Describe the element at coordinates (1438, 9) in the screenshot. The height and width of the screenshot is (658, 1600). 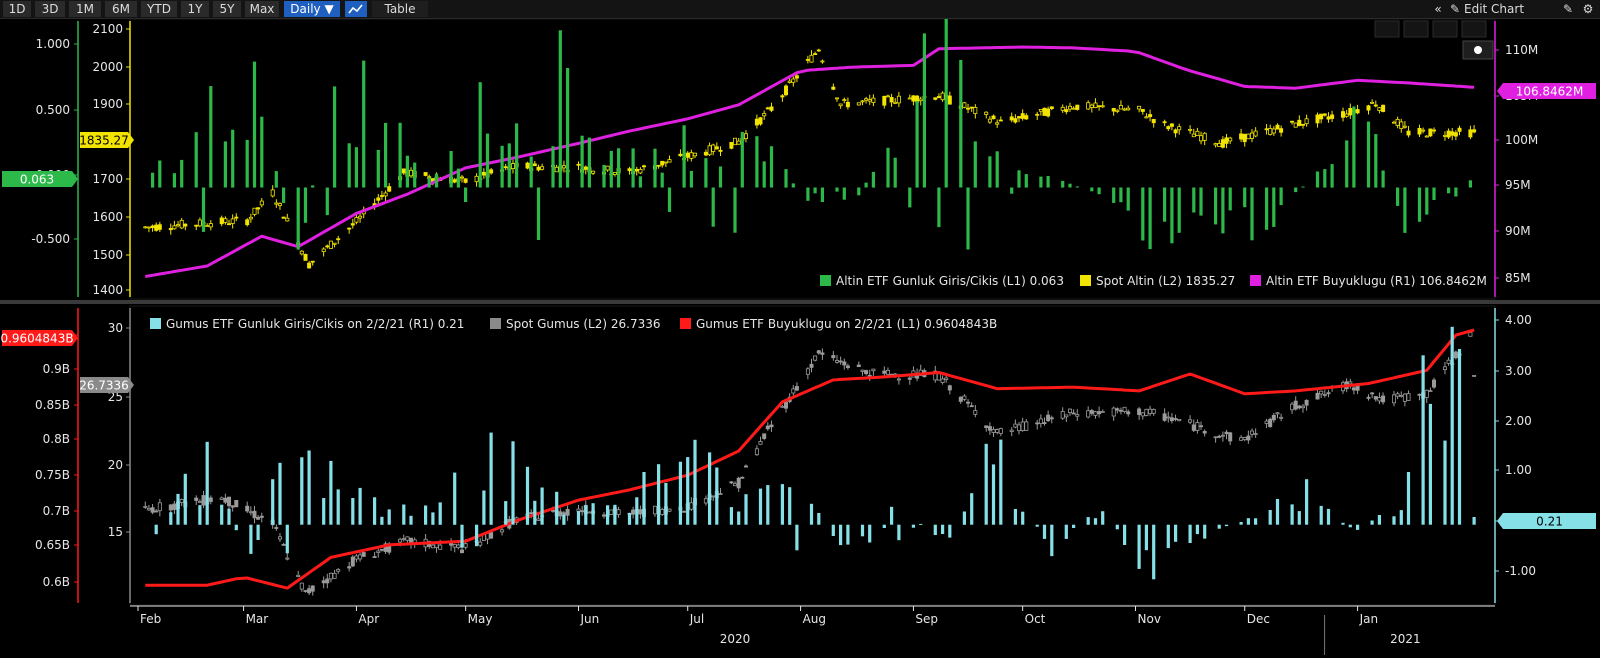
I see `double-chevron-left-icon: «` at that location.